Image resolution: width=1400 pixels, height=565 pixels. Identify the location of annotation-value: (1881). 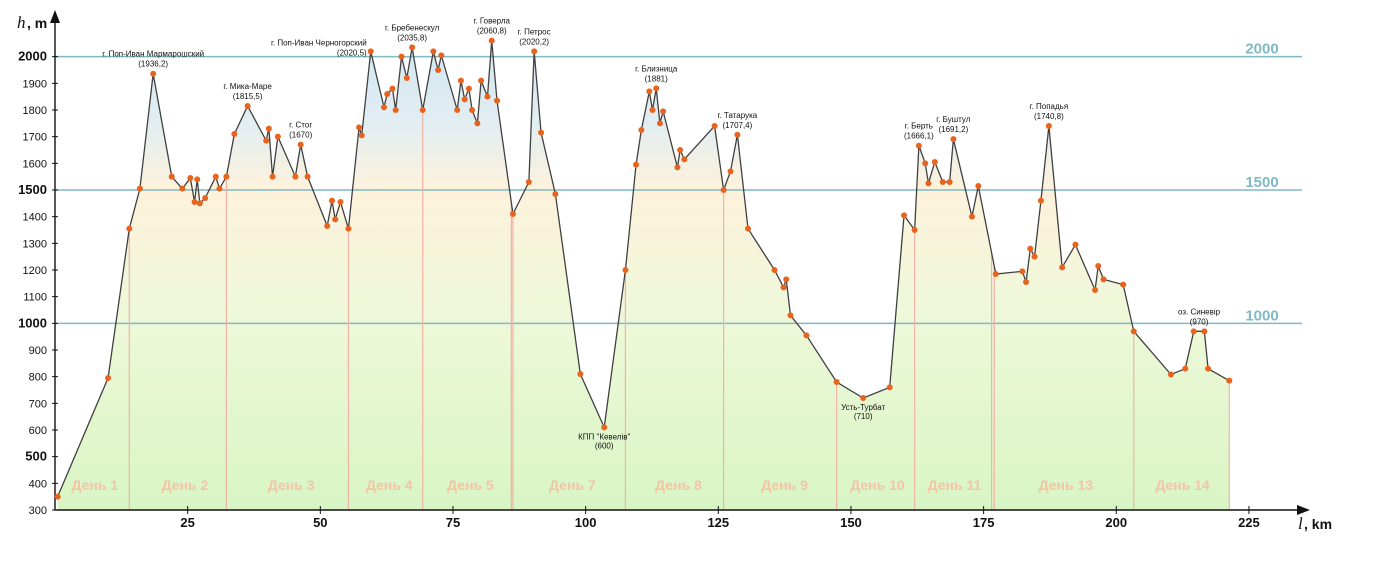
(656, 78).